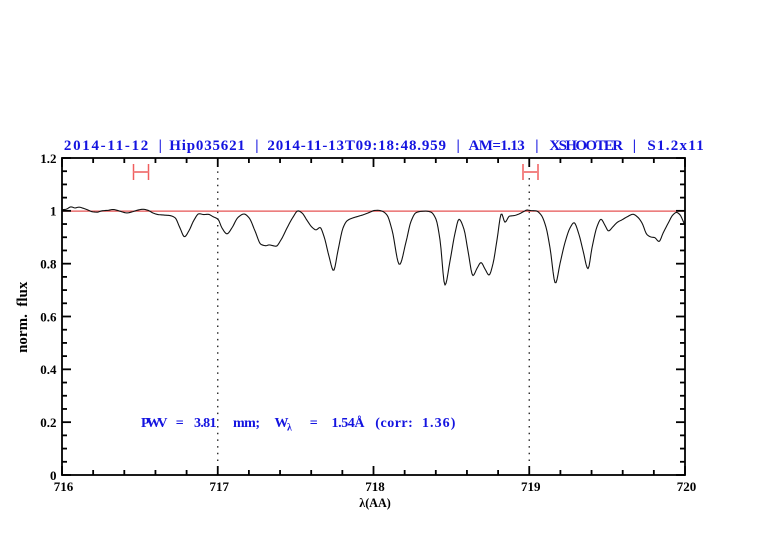 Image resolution: width=782 pixels, height=542 pixels. I want to click on svg-text: 718, so click(375, 486).